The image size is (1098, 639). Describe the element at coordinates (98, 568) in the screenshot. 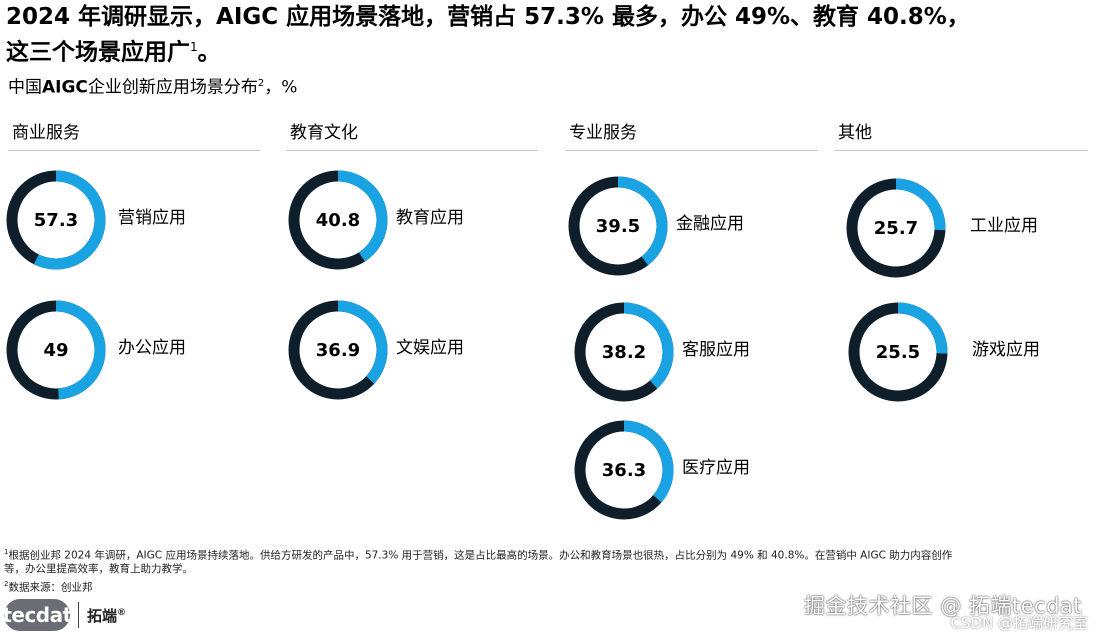

I see `footnote-1-cont: 等，办公里提高效率，教育上助力教学。` at that location.